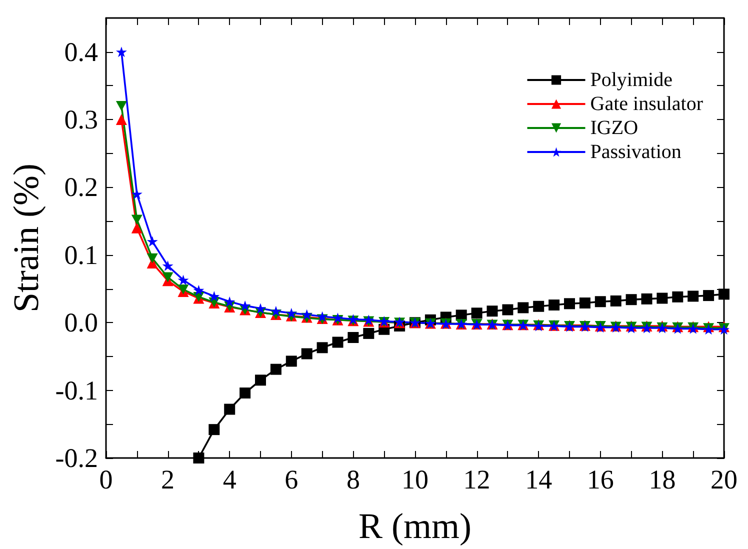 This screenshot has width=748, height=549. What do you see at coordinates (26, 238) in the screenshot?
I see `y-axis-title: Strain (%)` at bounding box center [26, 238].